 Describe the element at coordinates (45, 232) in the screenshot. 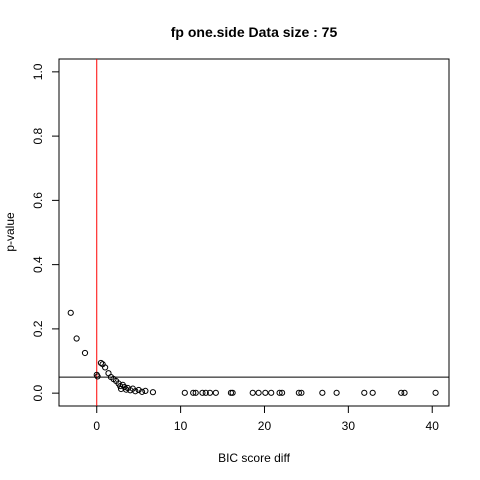

I see `y-axis: 0.0 0.2 0.4 0.6 0.8 1.0` at that location.